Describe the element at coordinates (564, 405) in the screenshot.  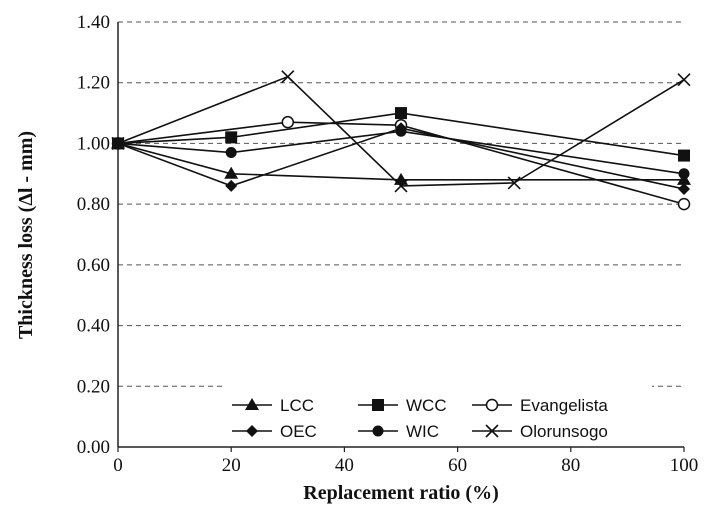
I see `legend-label-evangelista: Evangelista` at that location.